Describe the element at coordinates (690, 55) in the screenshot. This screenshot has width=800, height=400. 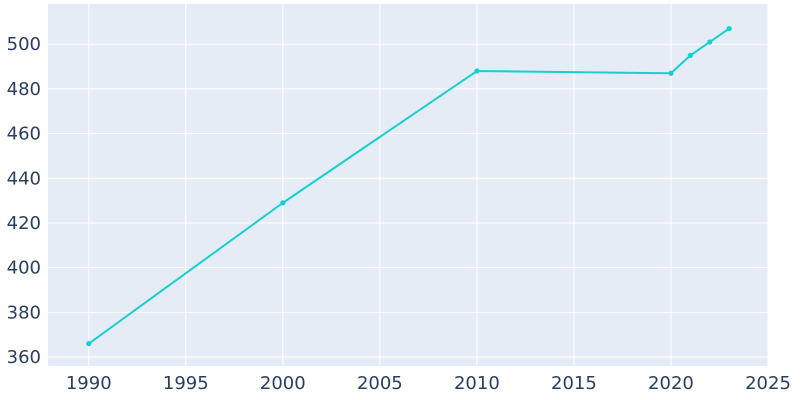
I see `data-point-2021` at that location.